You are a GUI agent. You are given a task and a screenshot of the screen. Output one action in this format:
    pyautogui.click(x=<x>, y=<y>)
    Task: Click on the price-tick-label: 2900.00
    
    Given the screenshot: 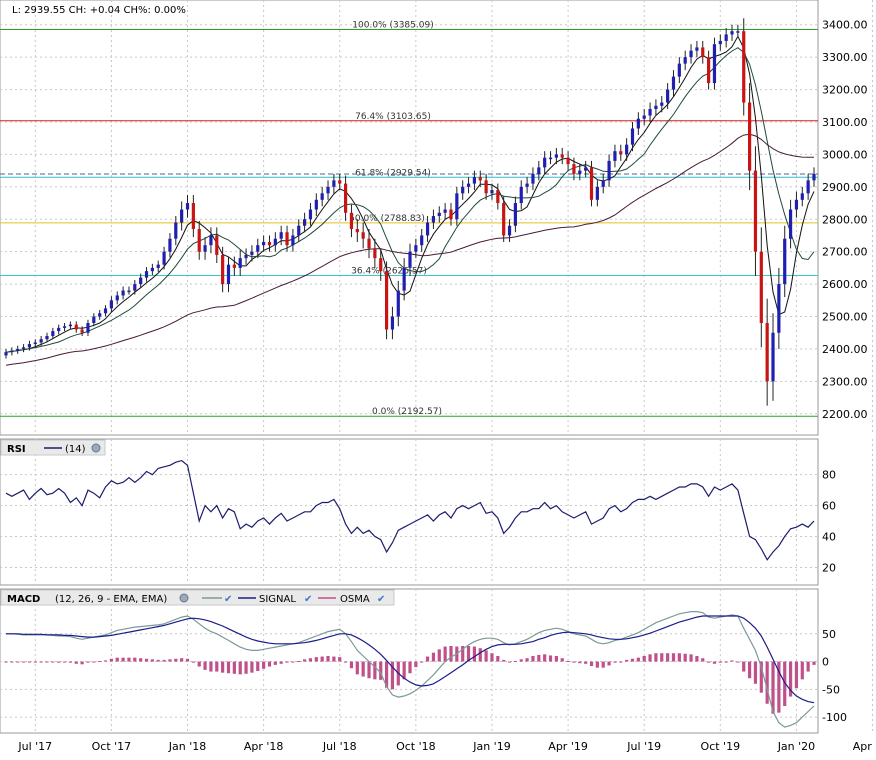 What is the action you would take?
    pyautogui.click(x=845, y=187)
    